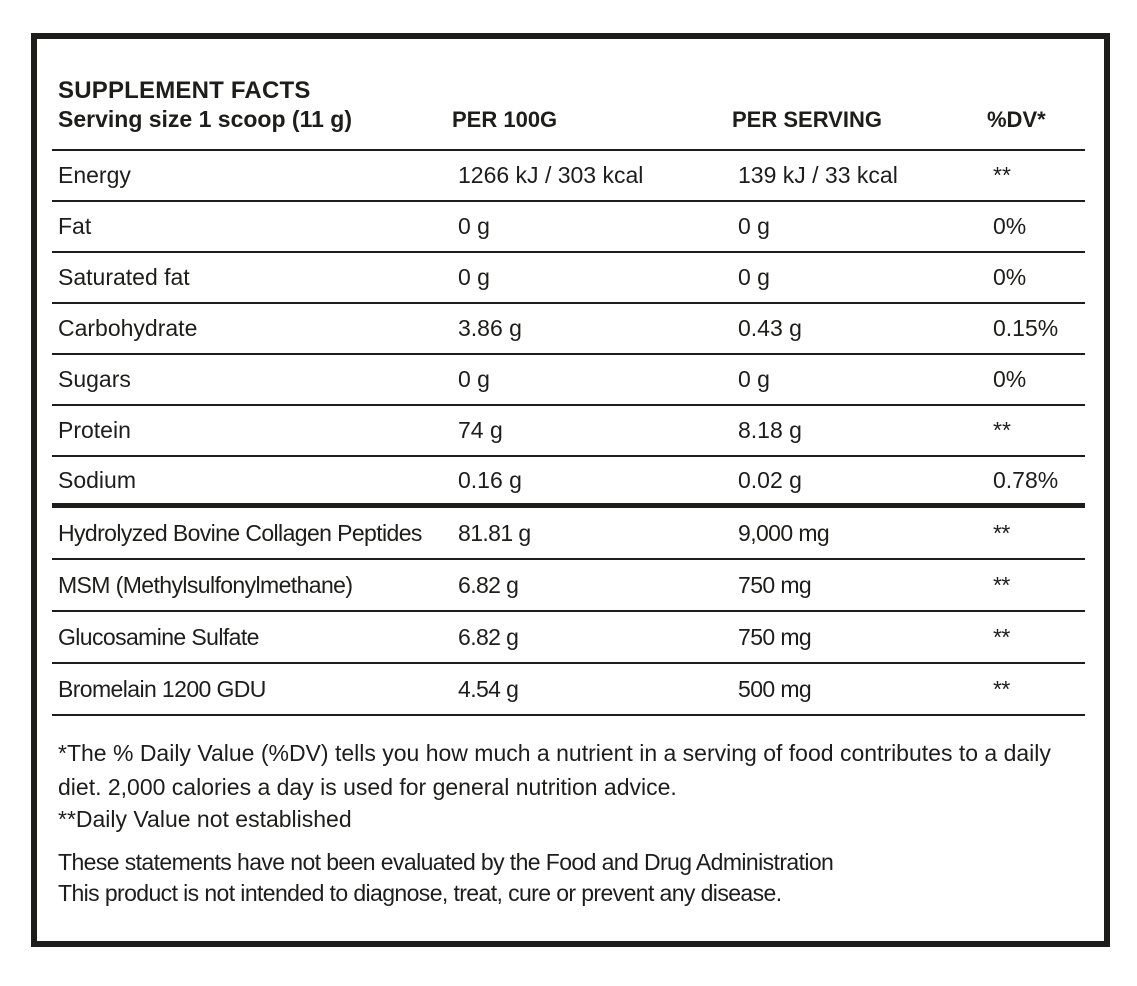 The image size is (1137, 986). What do you see at coordinates (480, 430) in the screenshot?
I see `value-per-100g: 74 g` at bounding box center [480, 430].